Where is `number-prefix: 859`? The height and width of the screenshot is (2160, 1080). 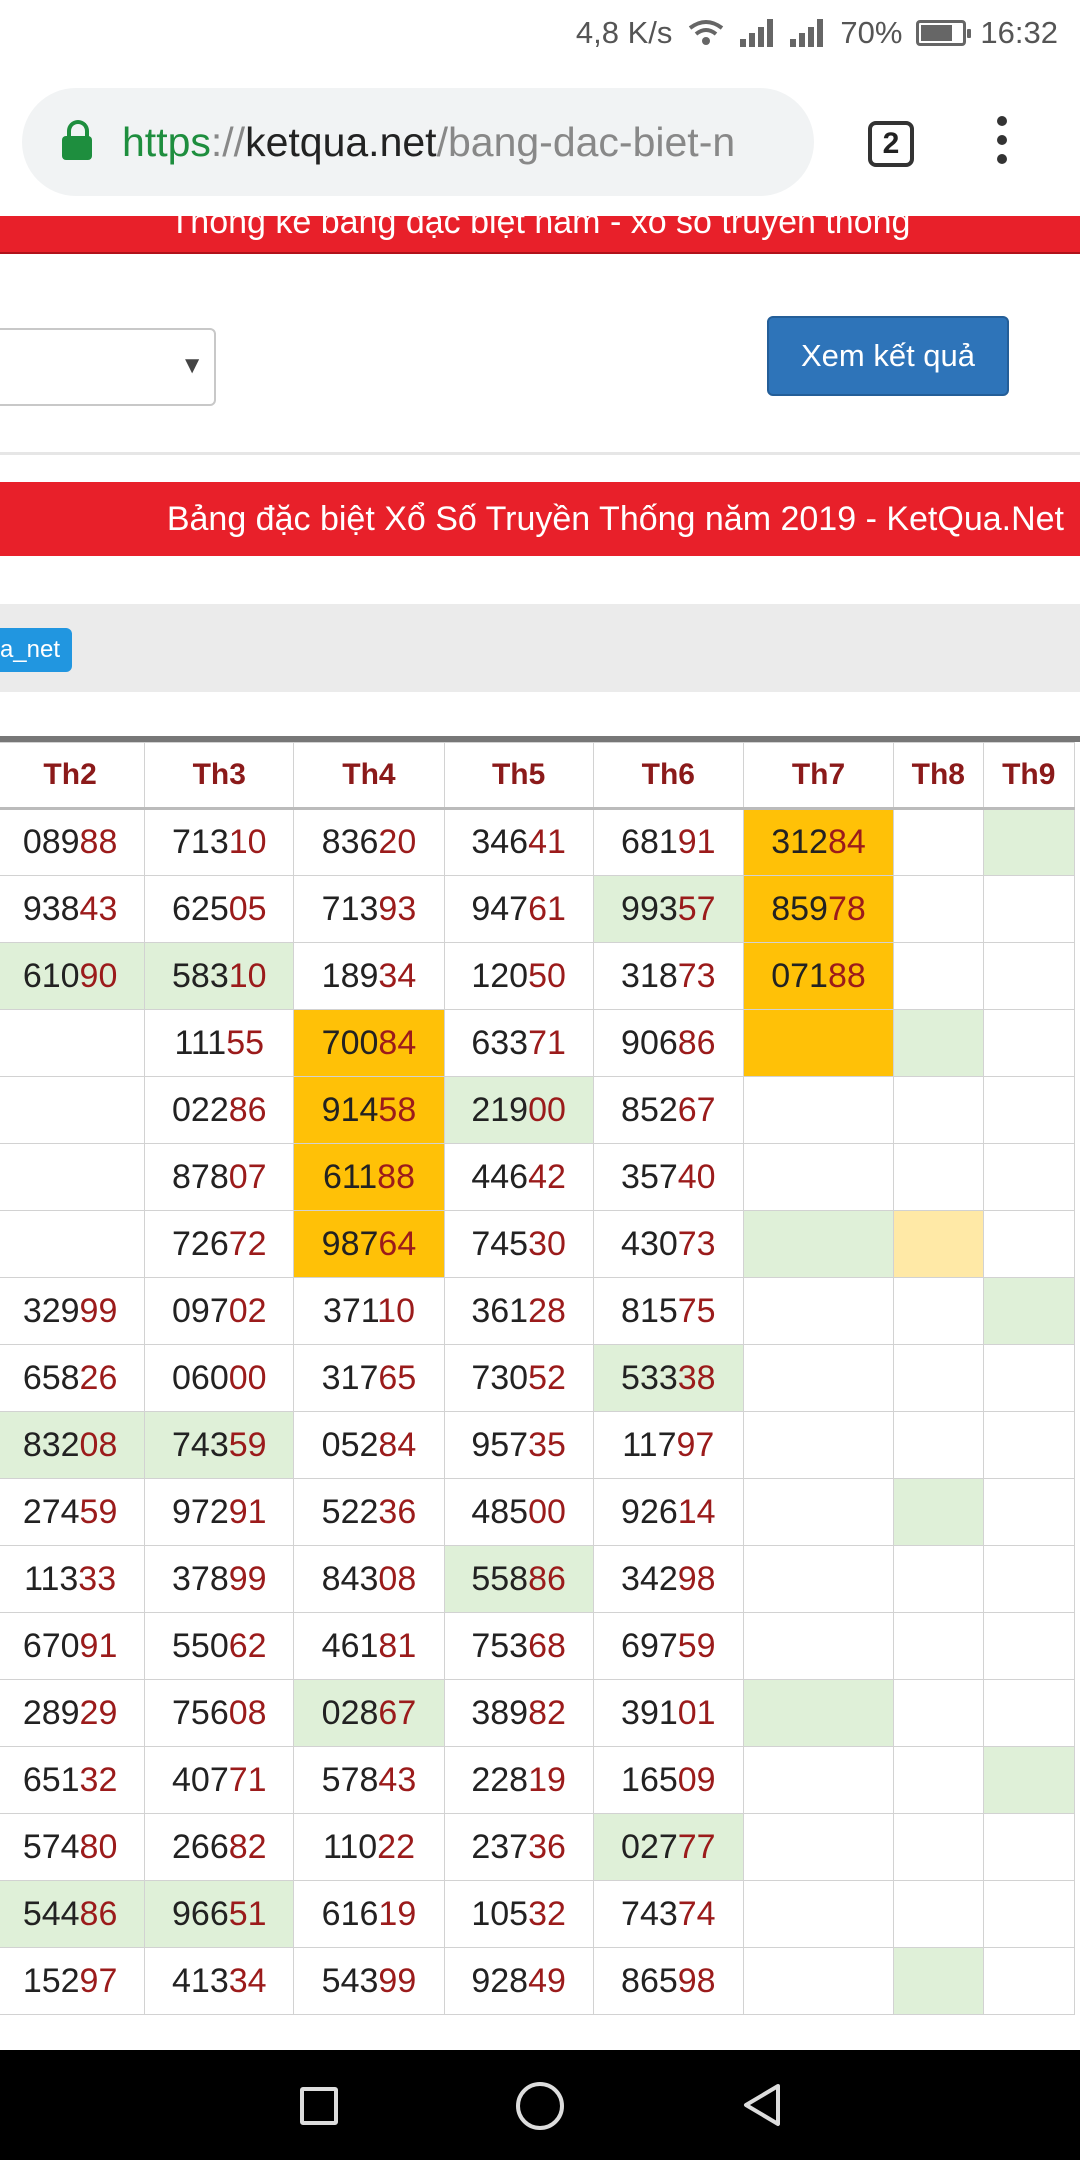
number-prefix: 859 is located at coordinates (799, 908).